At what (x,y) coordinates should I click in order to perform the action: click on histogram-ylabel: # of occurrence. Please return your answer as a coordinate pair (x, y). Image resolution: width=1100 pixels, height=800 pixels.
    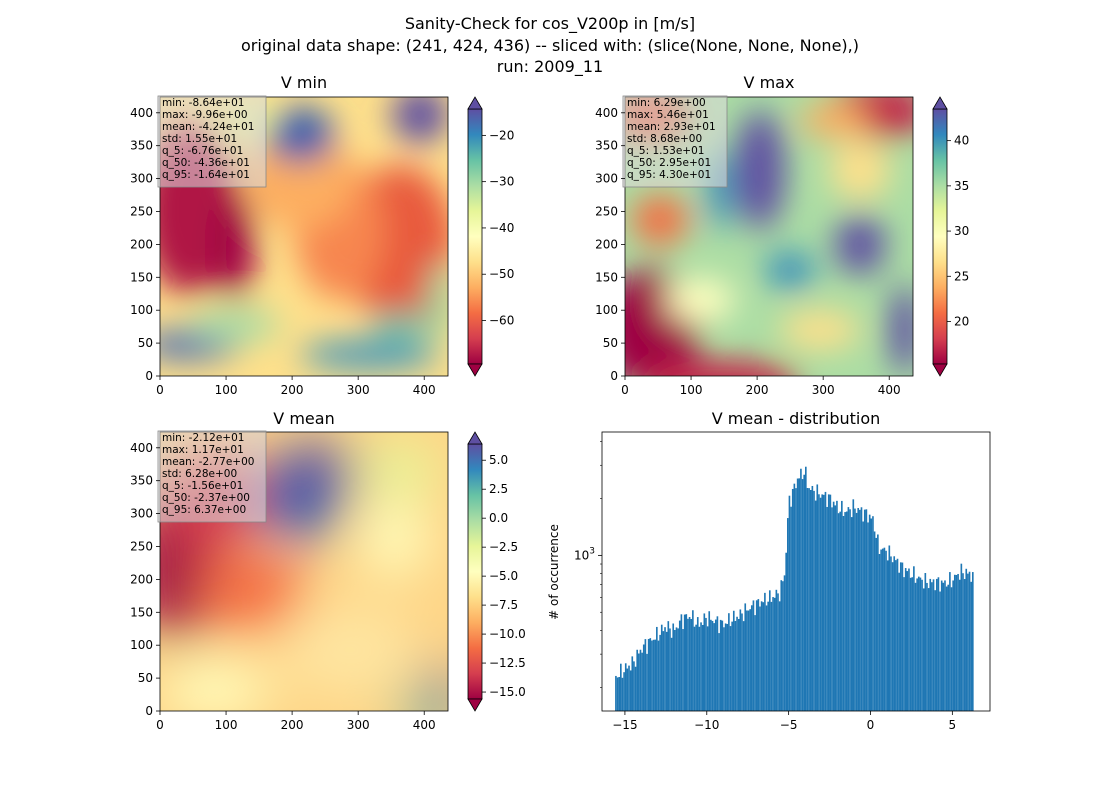
    Looking at the image, I should click on (554, 572).